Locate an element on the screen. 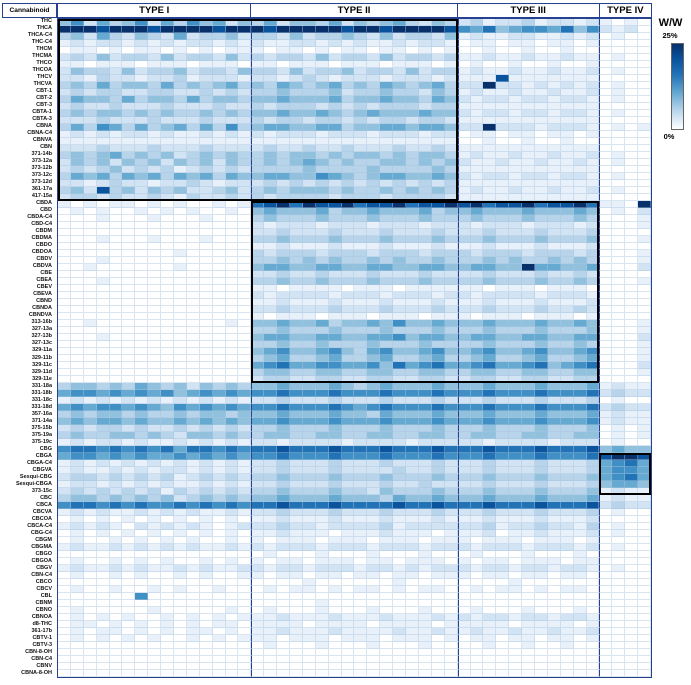 Image resolution: width=691 pixels, height=685 pixels. row-label: CBT-2 is located at coordinates (44, 97).